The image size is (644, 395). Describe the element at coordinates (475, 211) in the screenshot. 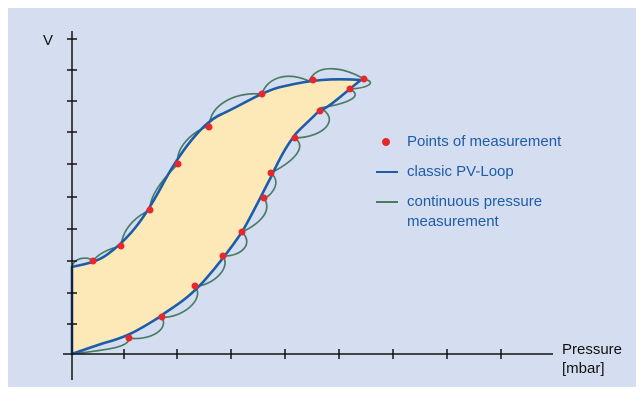

I see `legend-label-continuous-measurement: continuous pressure measurement` at that location.